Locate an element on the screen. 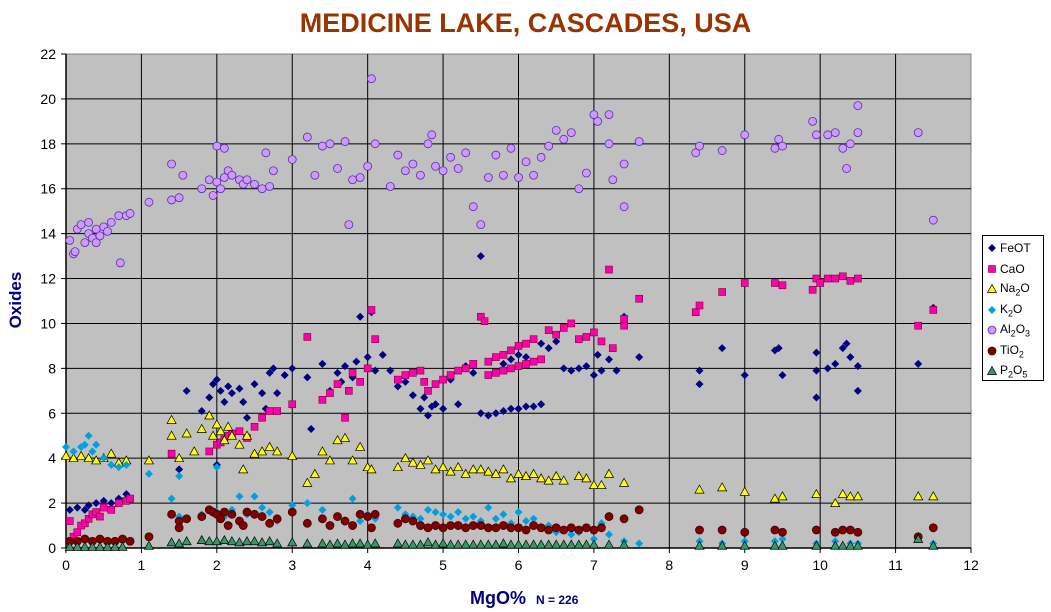  legend-item-al2o3: Al2O3 is located at coordinates (1013, 330).